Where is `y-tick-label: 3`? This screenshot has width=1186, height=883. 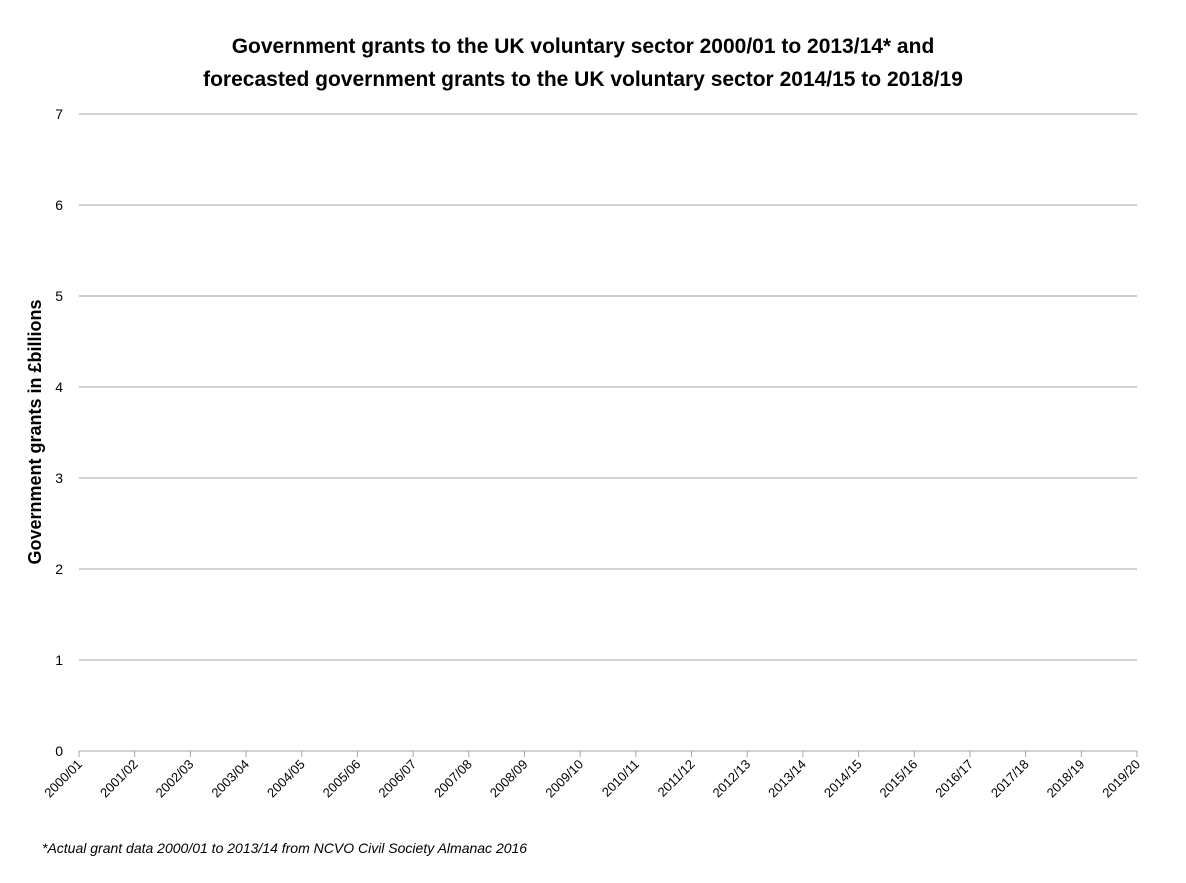
y-tick-label: 3 is located at coordinates (59, 478).